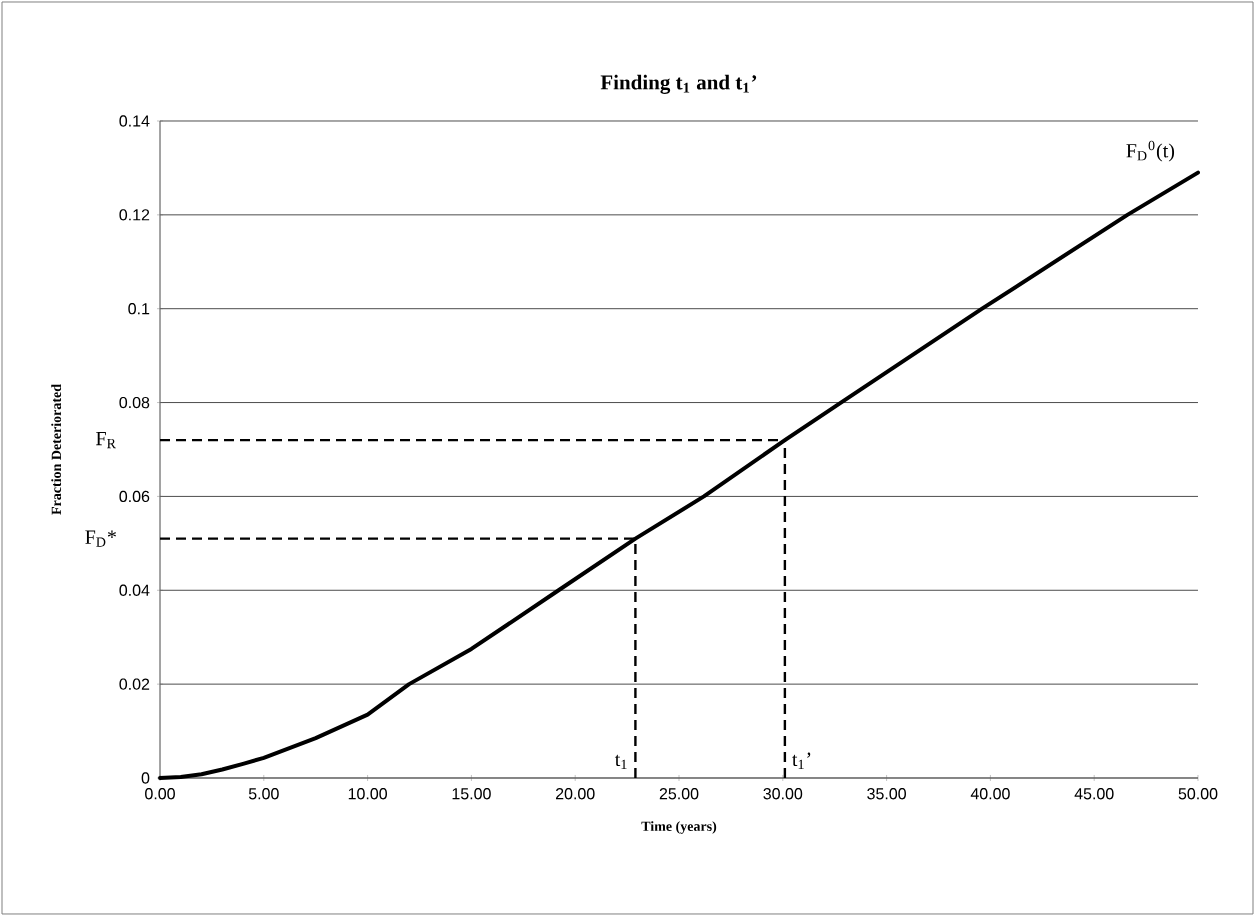  What do you see at coordinates (678, 84) in the screenshot?
I see `chart-title: Finding t$_{1}$ and t$_{1}$’` at bounding box center [678, 84].